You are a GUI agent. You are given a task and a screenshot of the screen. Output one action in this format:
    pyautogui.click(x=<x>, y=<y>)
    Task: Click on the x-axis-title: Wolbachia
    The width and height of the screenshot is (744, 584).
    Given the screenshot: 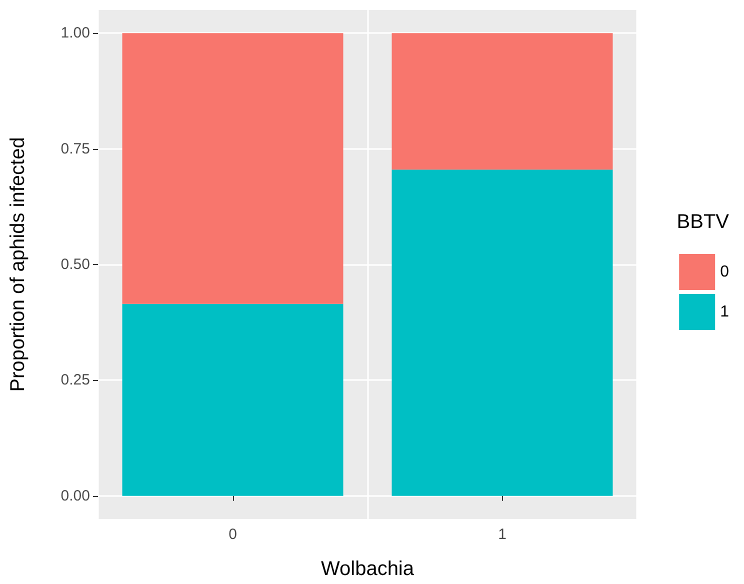 What is the action you would take?
    pyautogui.click(x=367, y=569)
    